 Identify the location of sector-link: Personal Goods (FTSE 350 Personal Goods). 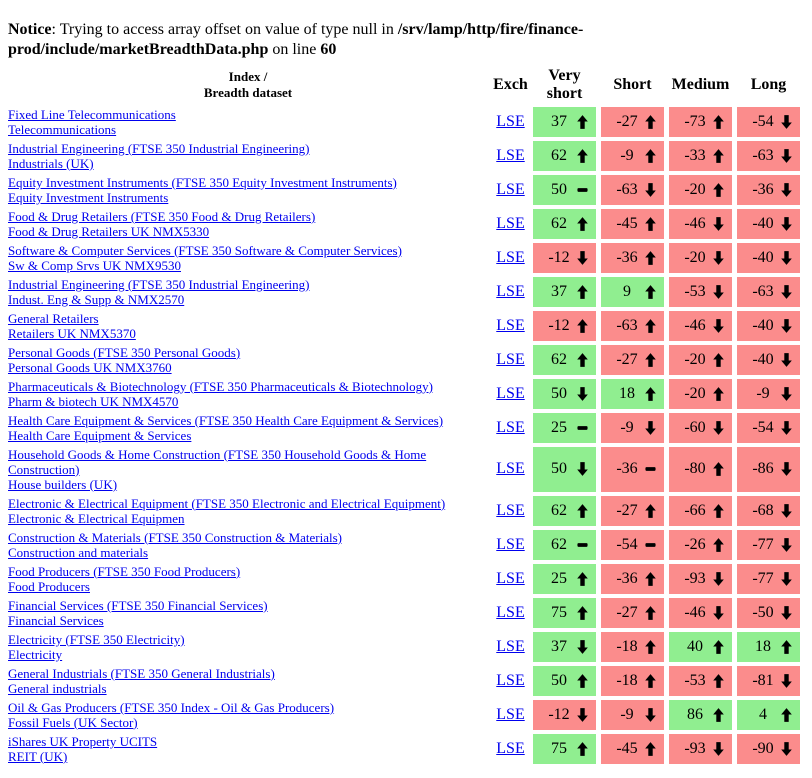
(124, 352).